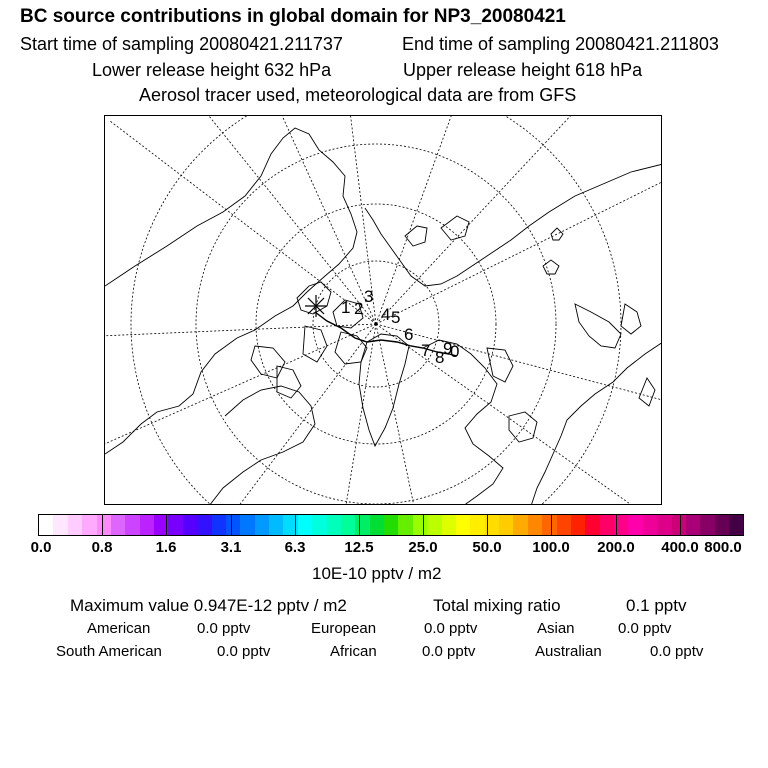 The height and width of the screenshot is (768, 768). Describe the element at coordinates (447, 348) in the screenshot. I see `trajectory-label-9: 9` at that location.